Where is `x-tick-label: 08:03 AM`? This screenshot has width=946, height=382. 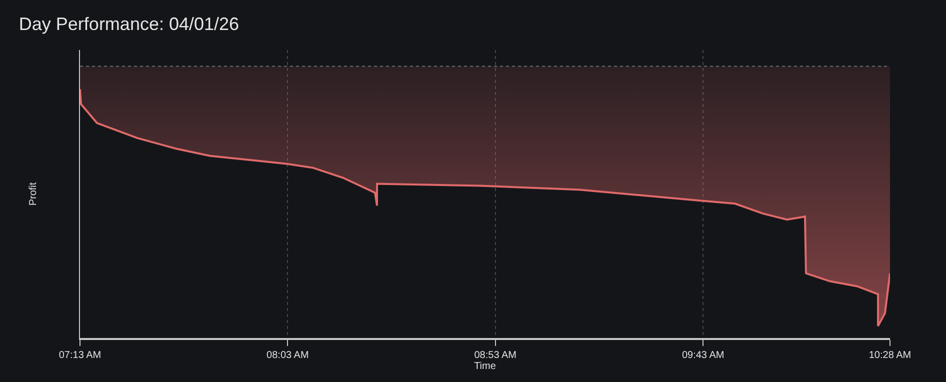
x-tick-label: 08:03 AM is located at coordinates (287, 355).